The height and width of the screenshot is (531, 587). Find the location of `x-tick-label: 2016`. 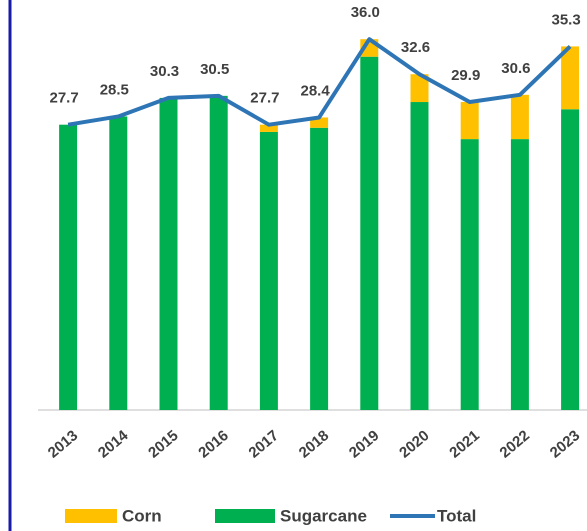

x-tick-label: 2016 is located at coordinates (213, 444).